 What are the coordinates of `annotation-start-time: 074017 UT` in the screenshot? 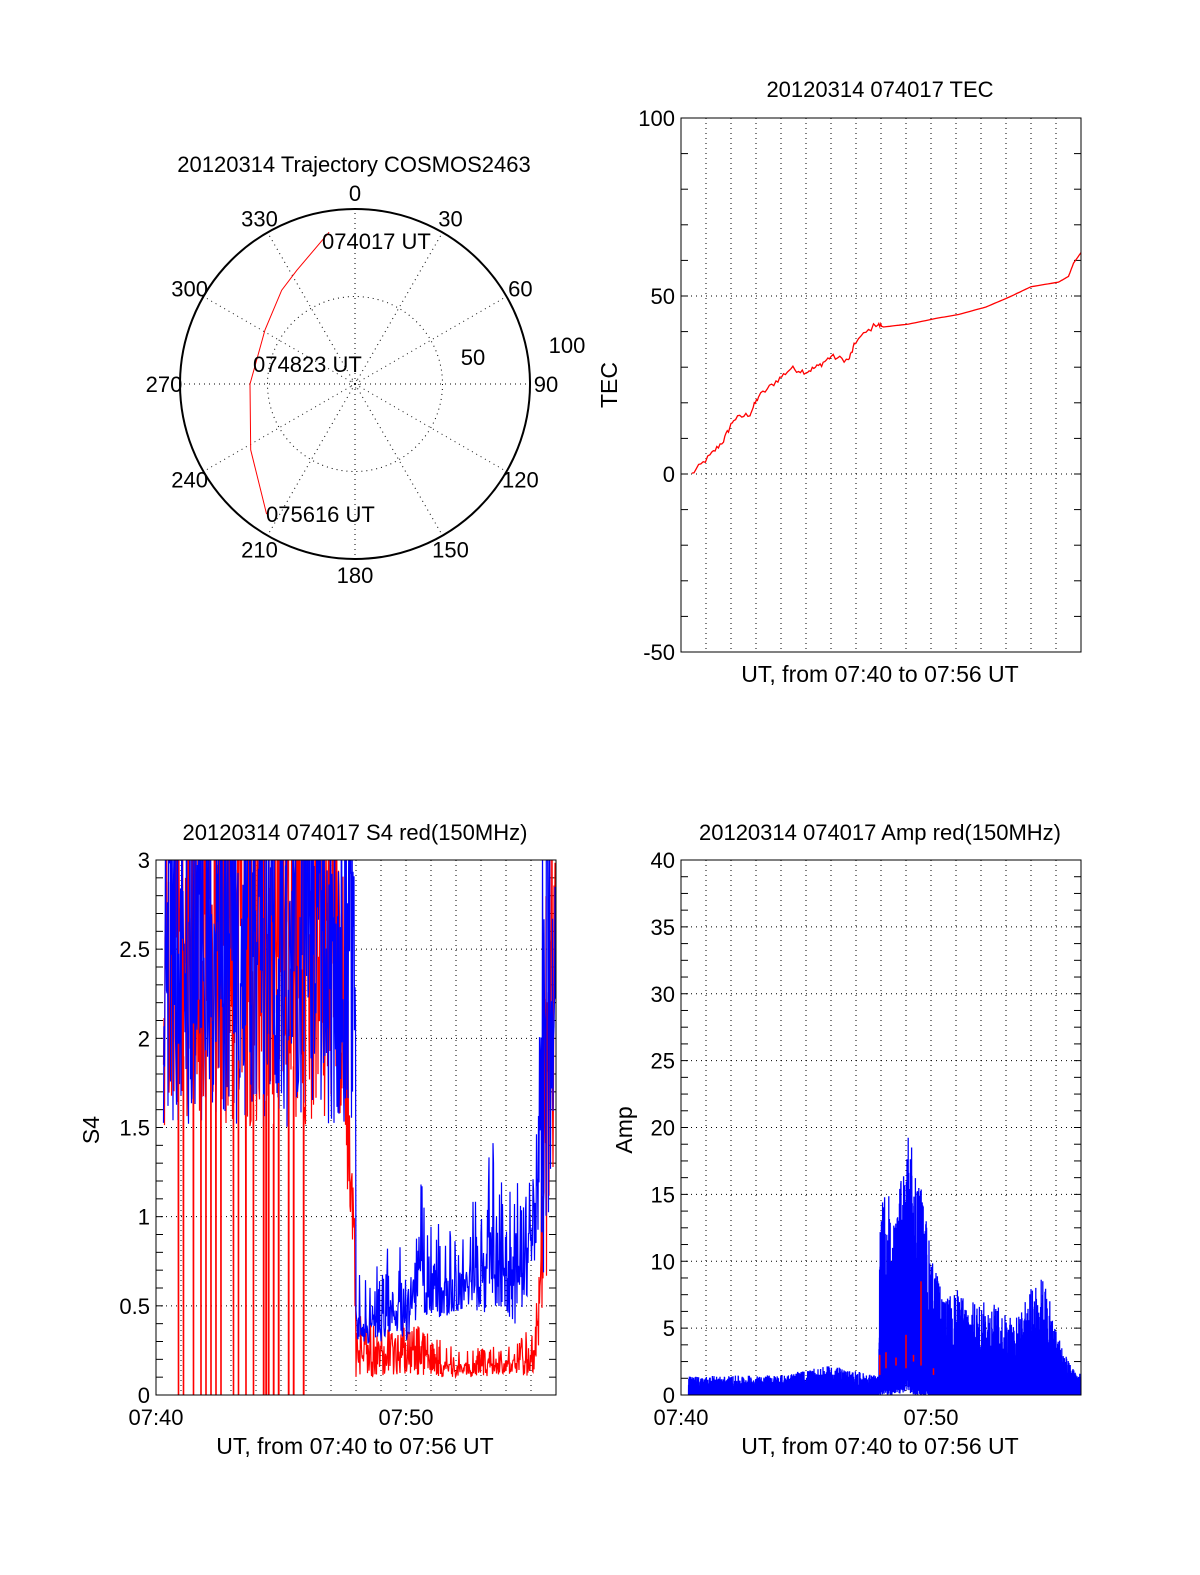 It's located at (376, 241).